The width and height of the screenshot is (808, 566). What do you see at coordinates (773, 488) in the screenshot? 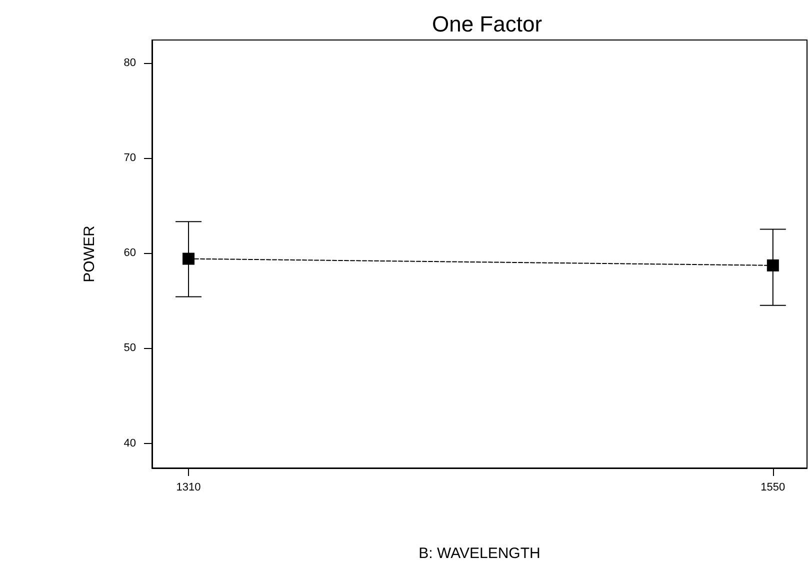
I see `x-tick-label: 1550` at bounding box center [773, 488].